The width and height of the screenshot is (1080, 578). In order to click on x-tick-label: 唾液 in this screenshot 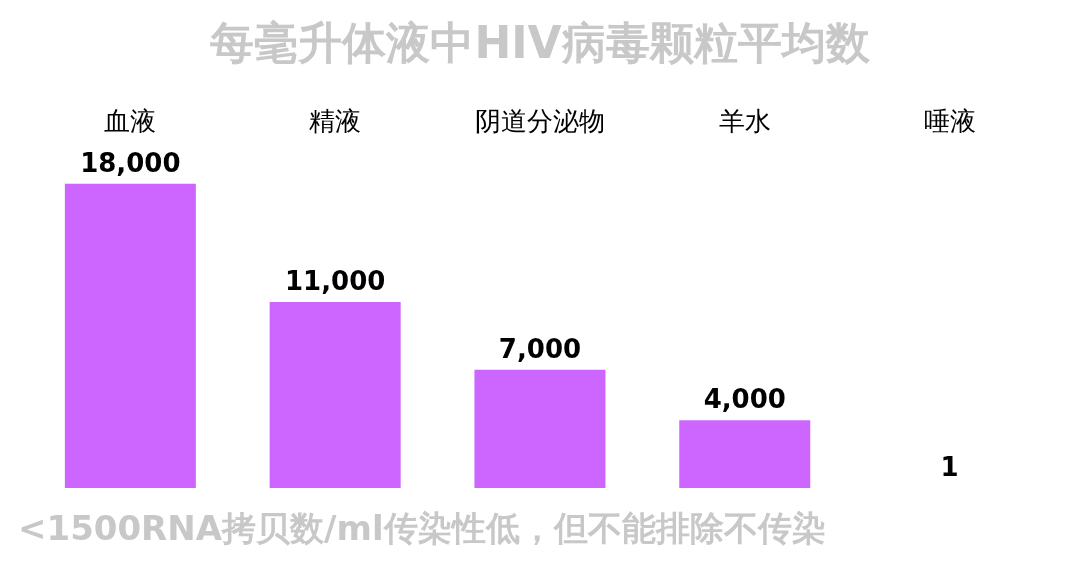, I will do `click(949, 121)`.